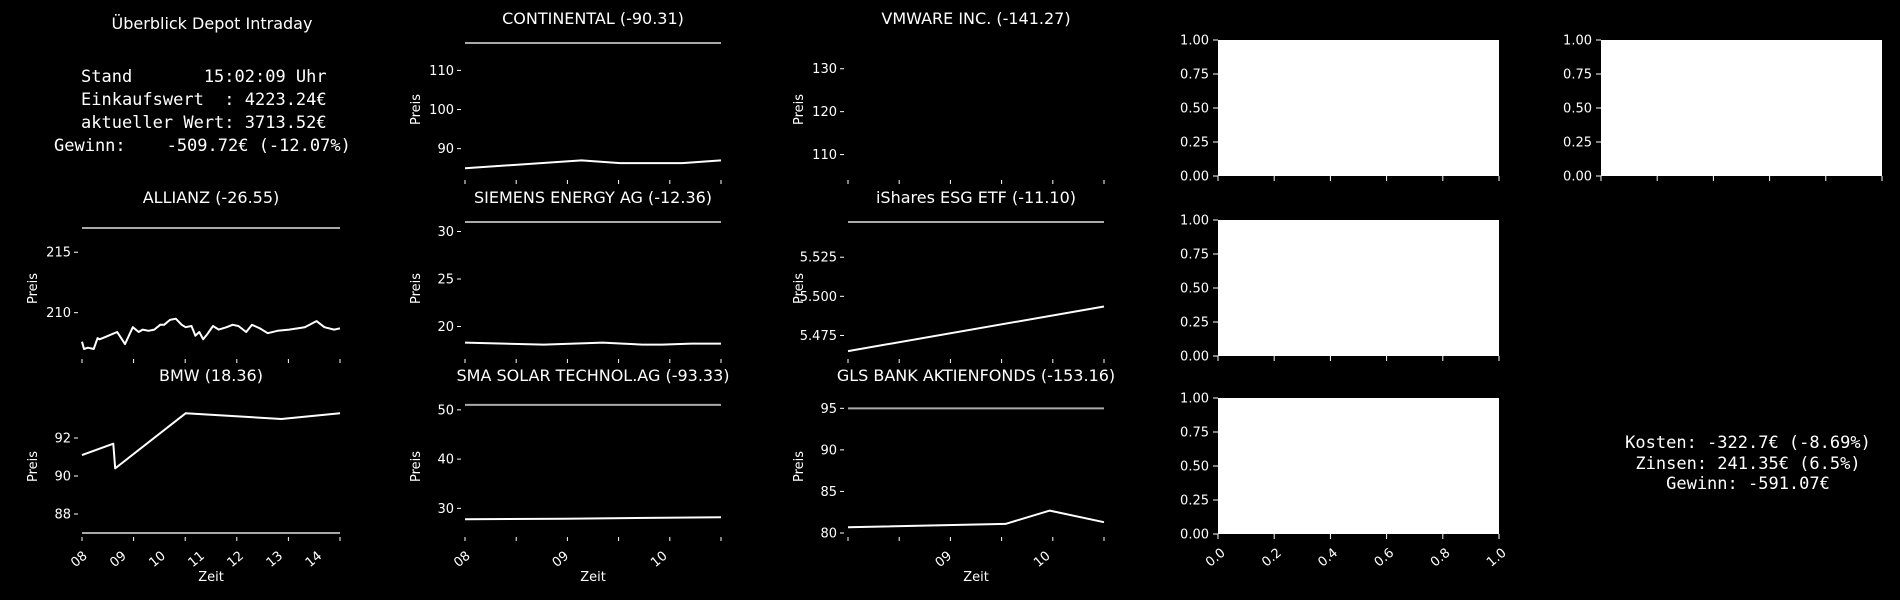 The width and height of the screenshot is (1900, 600). I want to click on y-tick-label: 5.475, so click(818, 336).